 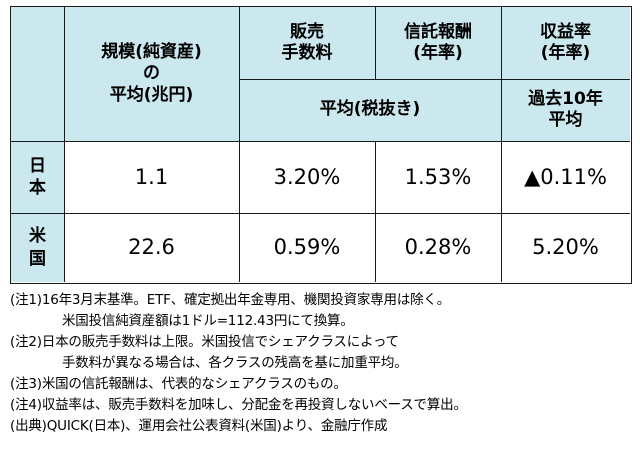 What do you see at coordinates (151, 52) in the screenshot?
I see `header-scale-line1: 規模(純資産)` at bounding box center [151, 52].